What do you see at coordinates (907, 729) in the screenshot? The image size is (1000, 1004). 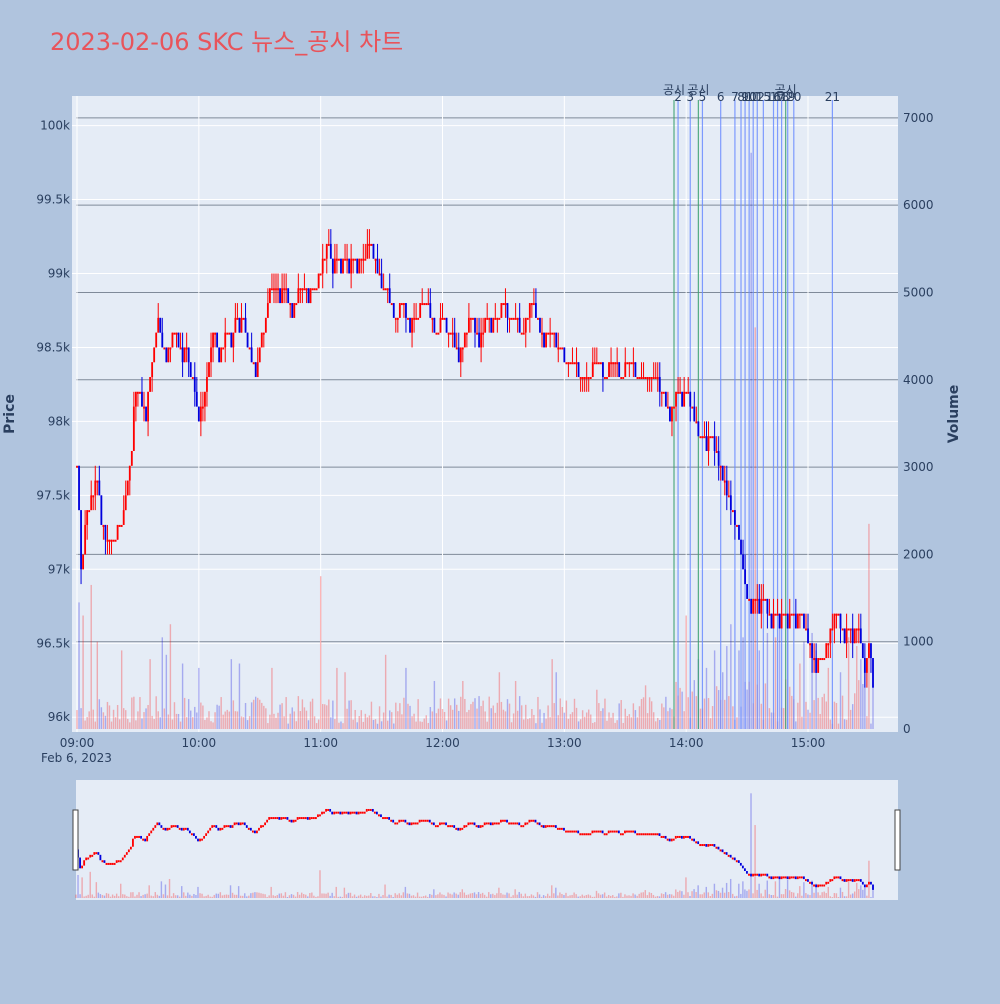 I see `volume-tick-label: 0` at bounding box center [907, 729].